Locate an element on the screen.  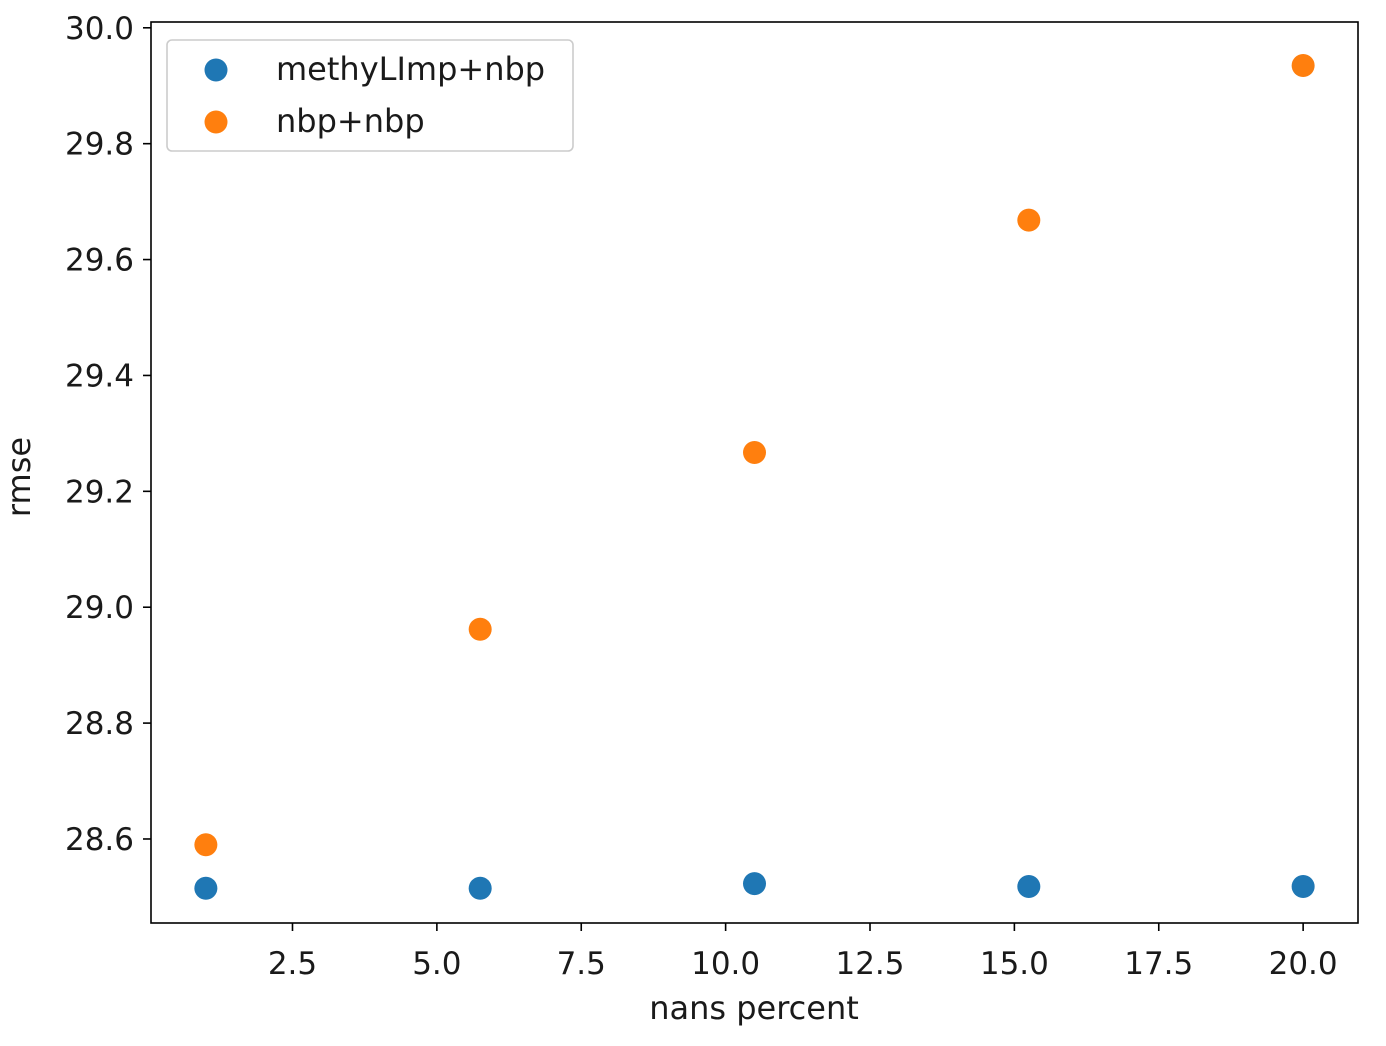
legend-box is located at coordinates (370, 95).